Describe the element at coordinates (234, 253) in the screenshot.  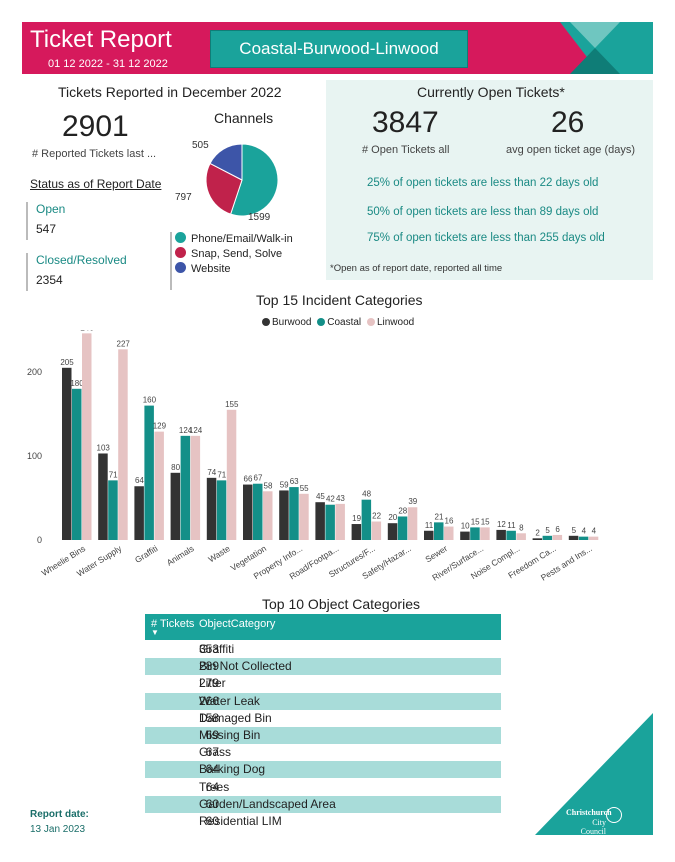
I see `legend-snap: Snap, Send, Solve` at that location.